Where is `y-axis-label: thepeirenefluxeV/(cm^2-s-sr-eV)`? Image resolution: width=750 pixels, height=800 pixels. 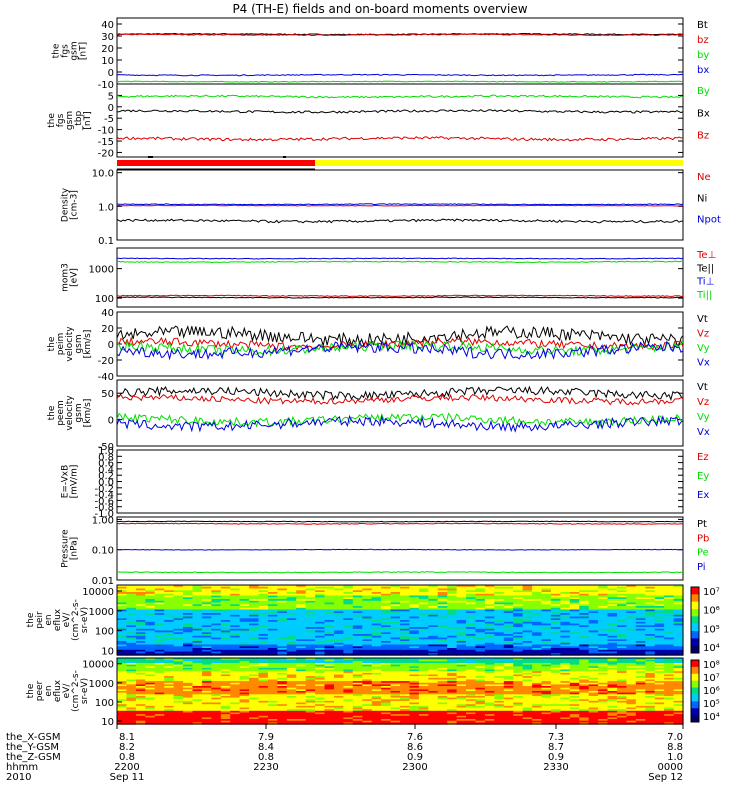 y-axis-label: thepeirenefluxeV/(cm^2-s-sr-eV) is located at coordinates (58, 620).